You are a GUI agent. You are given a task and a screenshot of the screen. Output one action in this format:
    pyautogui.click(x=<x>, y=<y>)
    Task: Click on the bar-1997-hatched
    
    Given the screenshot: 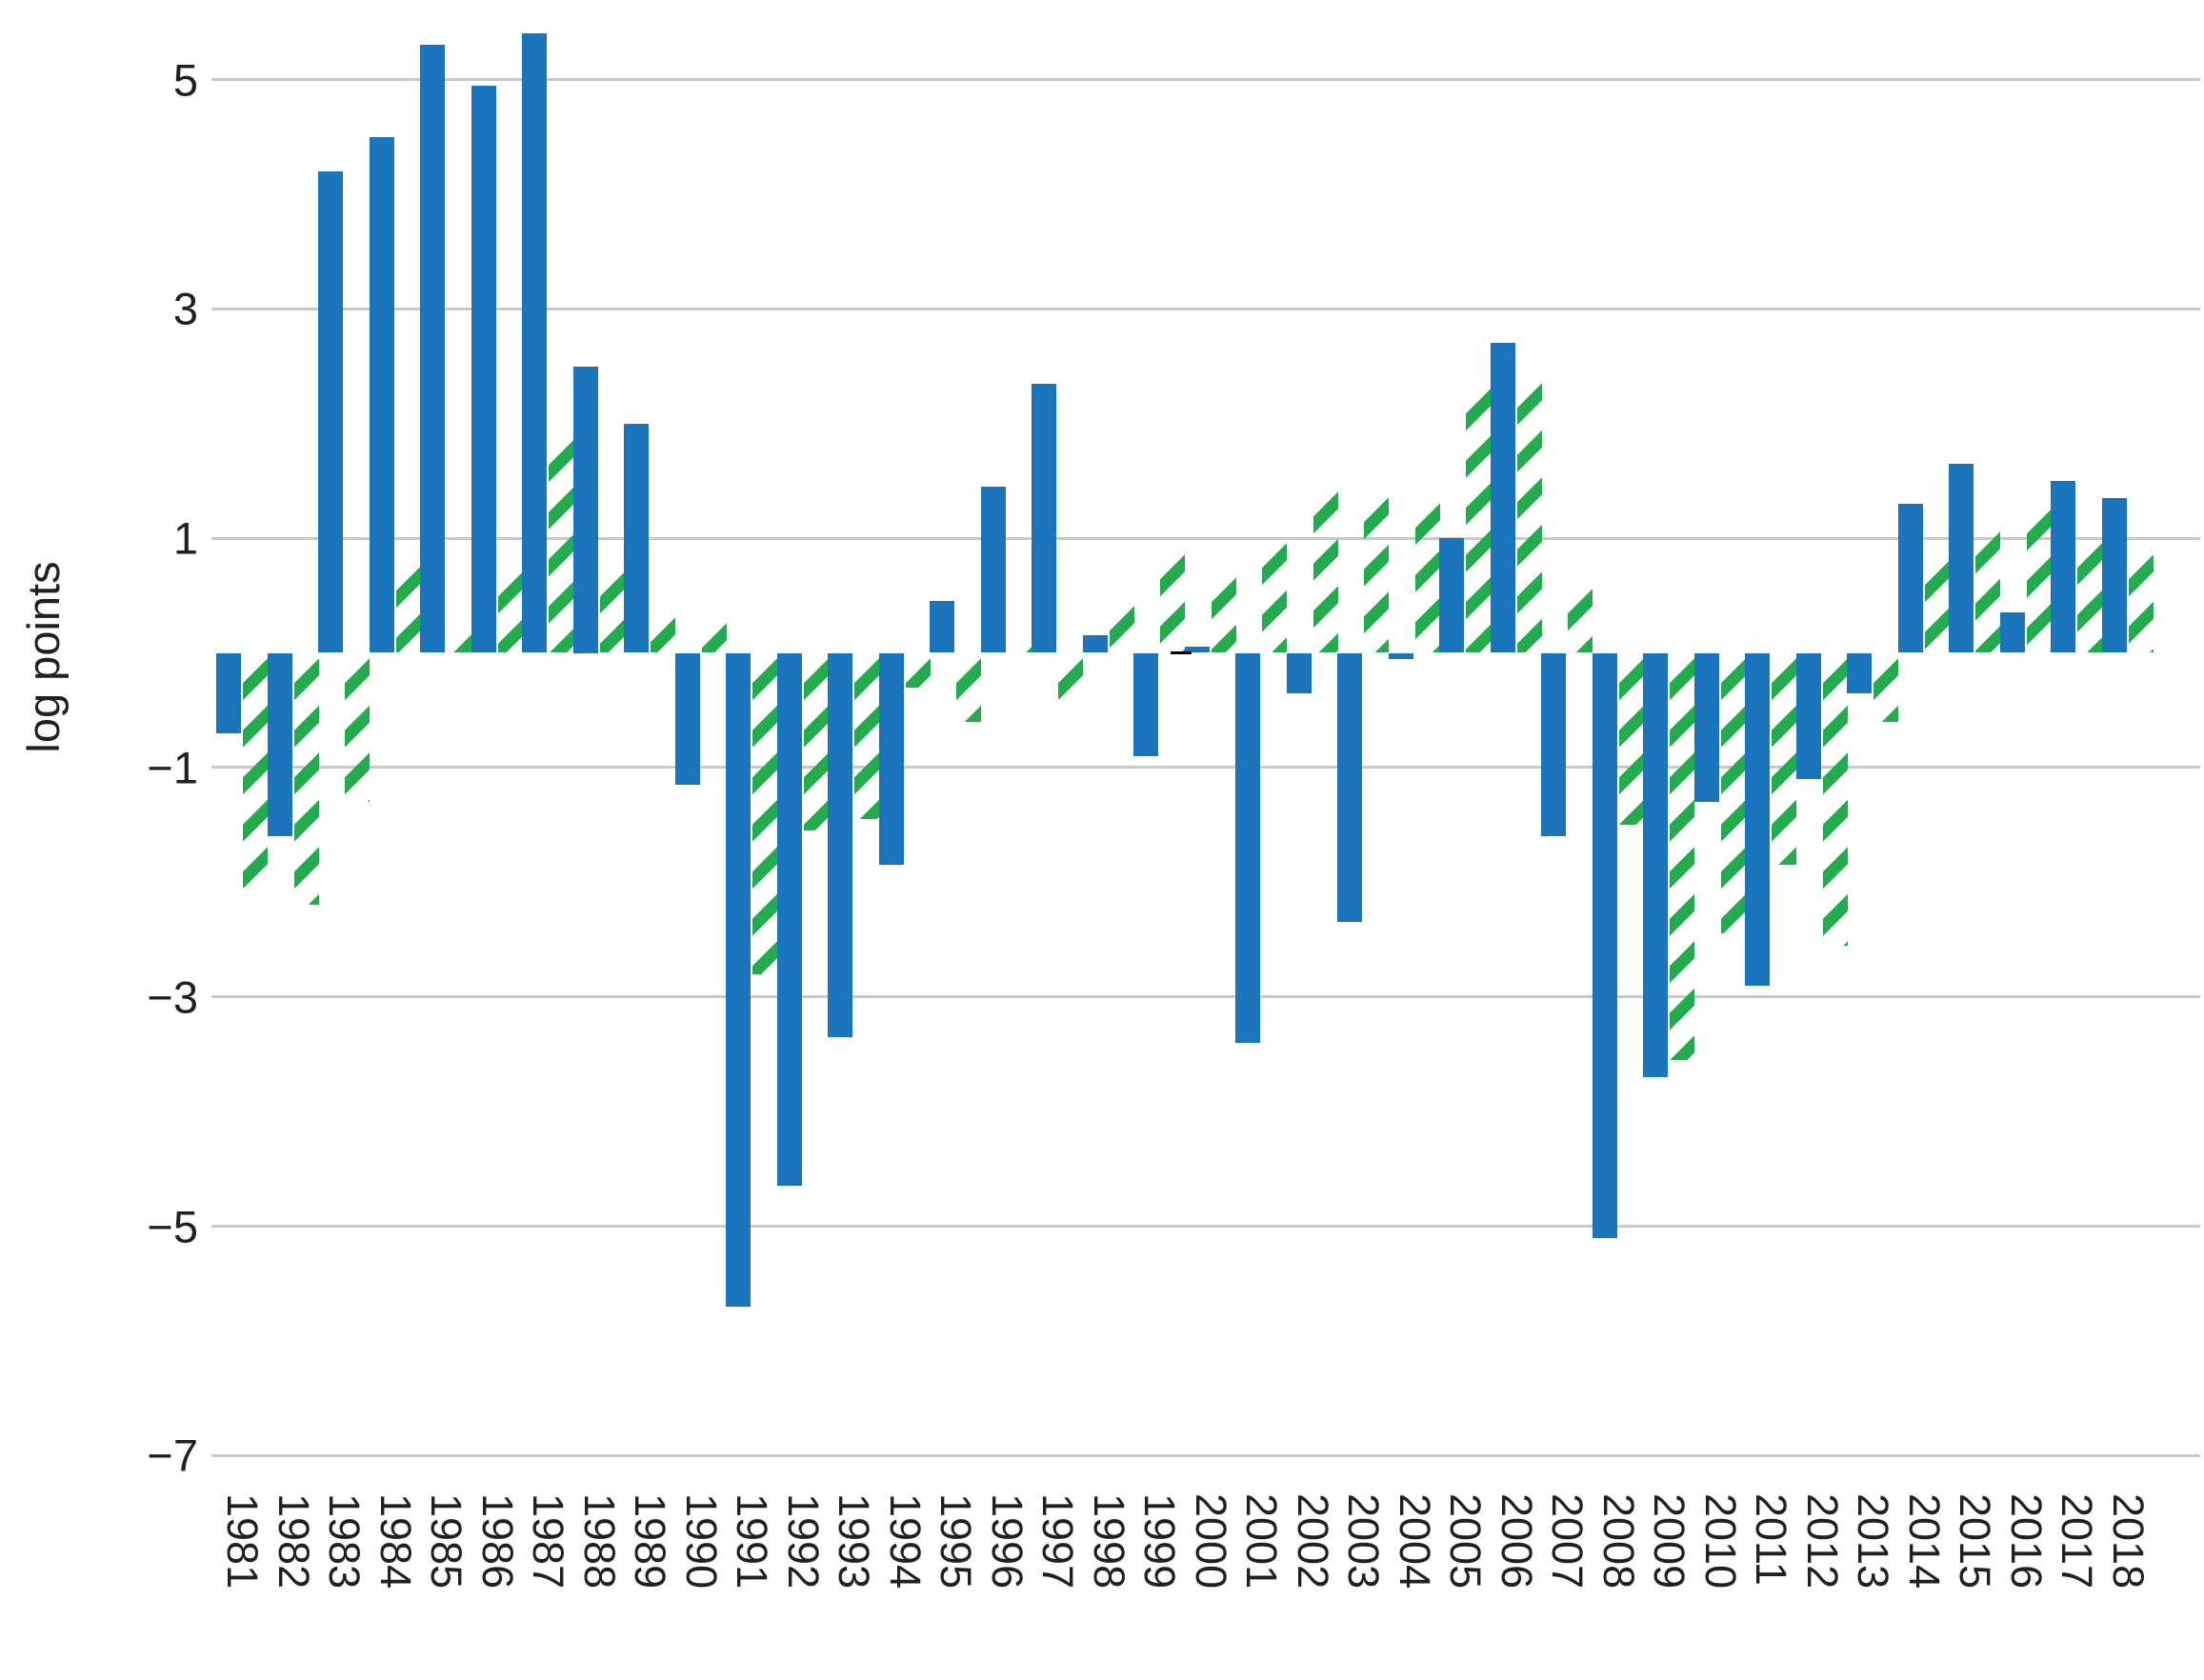 What is the action you would take?
    pyautogui.click(x=1070, y=675)
    